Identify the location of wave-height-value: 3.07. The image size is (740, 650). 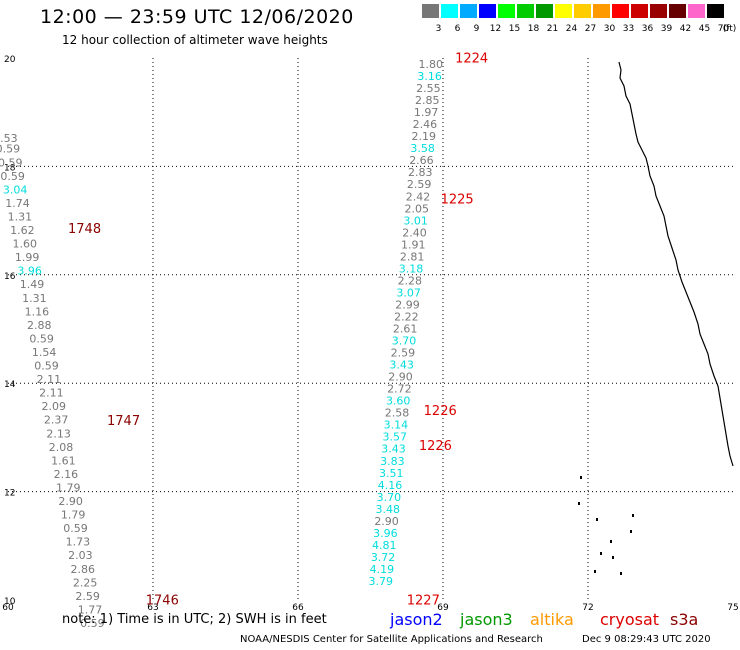
(408, 292).